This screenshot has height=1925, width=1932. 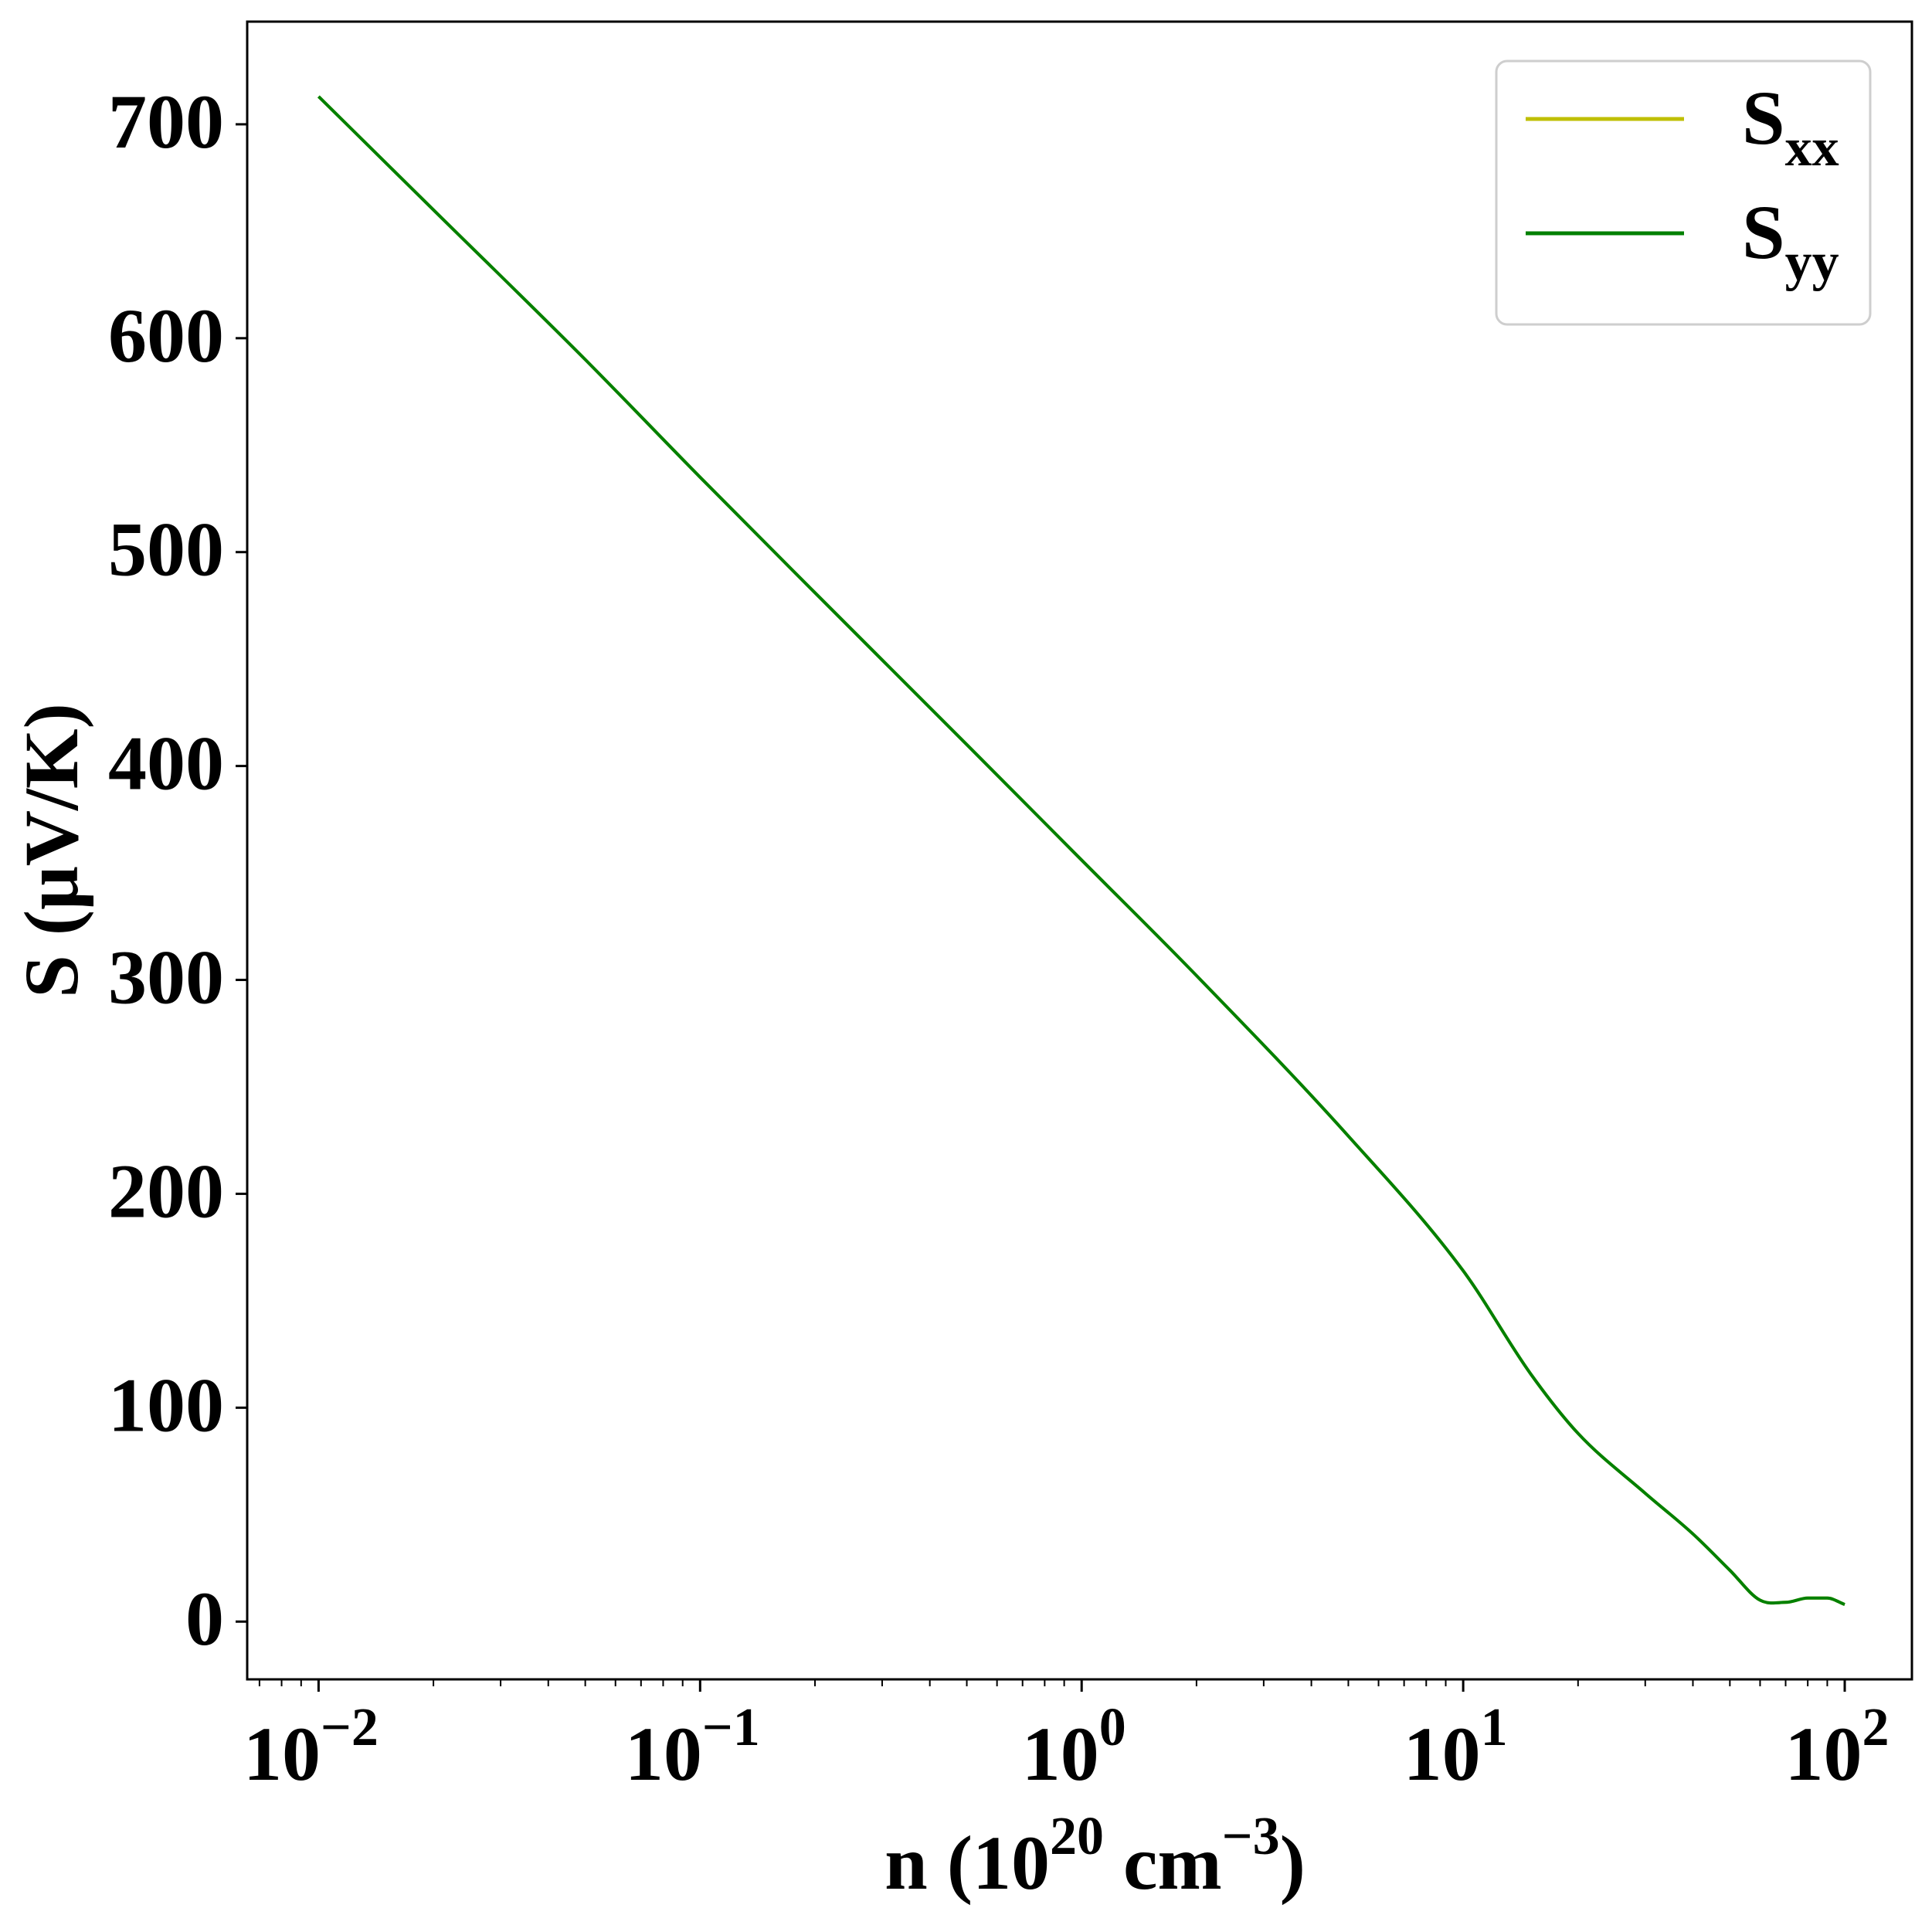 I want to click on x-tick-label: 10⁰, so click(x=1074, y=1747).